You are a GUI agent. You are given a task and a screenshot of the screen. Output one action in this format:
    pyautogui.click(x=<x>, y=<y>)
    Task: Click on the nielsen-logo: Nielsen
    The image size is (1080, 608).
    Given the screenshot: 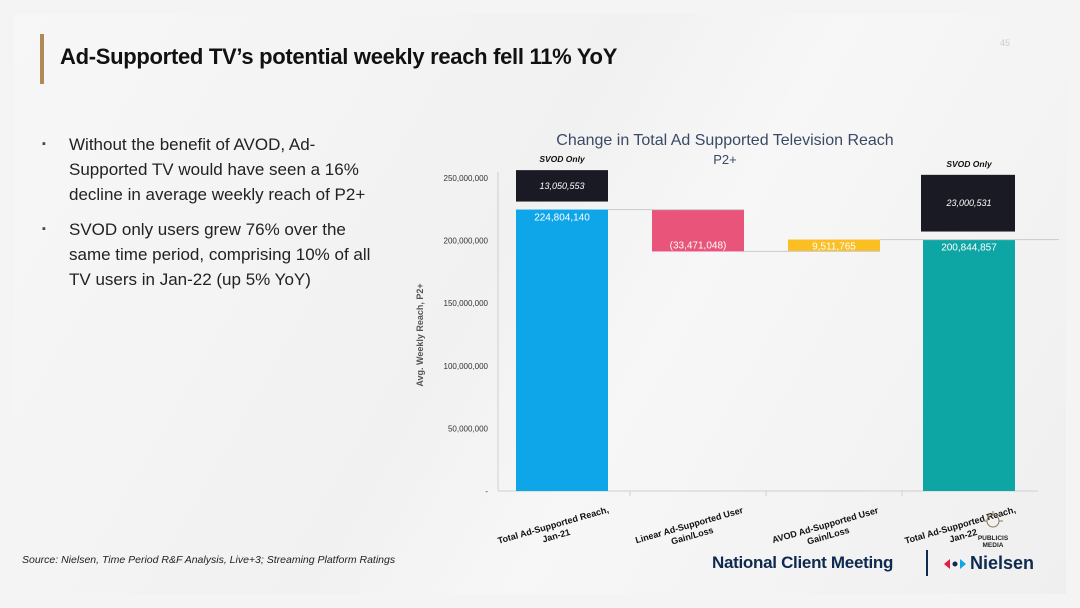 What is the action you would take?
    pyautogui.click(x=989, y=563)
    